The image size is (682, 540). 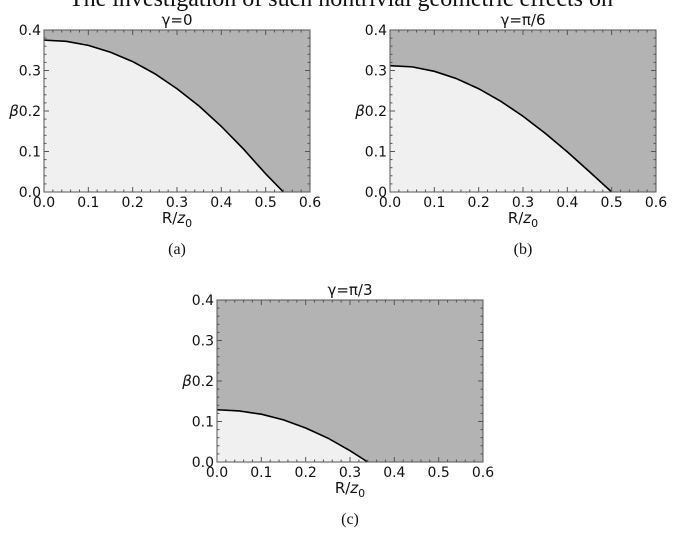 I want to click on panel-title: γ=0, so click(x=177, y=20).